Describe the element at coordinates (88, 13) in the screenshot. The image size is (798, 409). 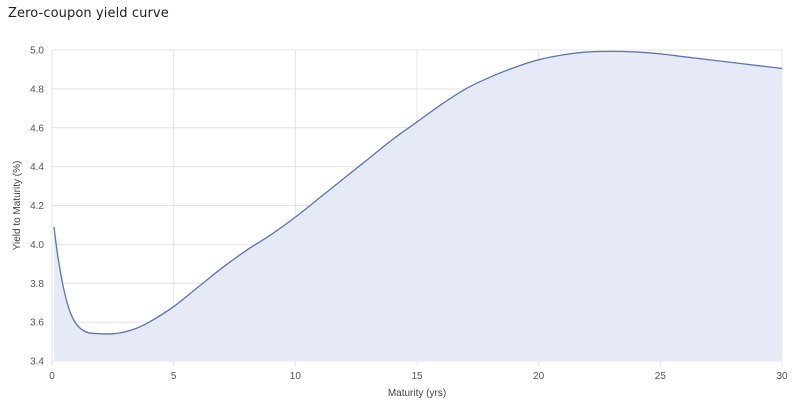
I see `chart-title: Zero-coupon yield curve` at that location.